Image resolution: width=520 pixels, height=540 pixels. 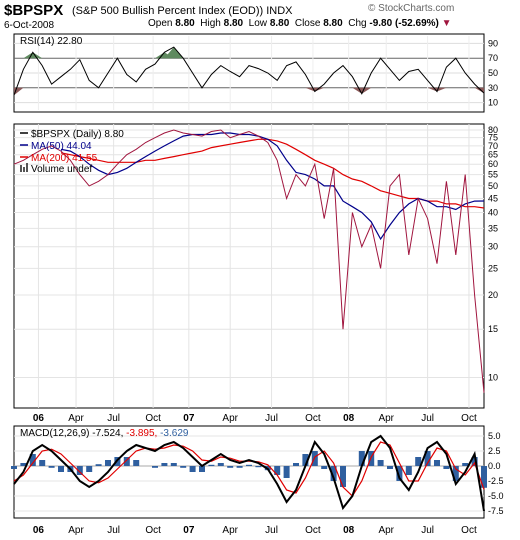 I want to click on rsi-ytick-label: 90, so click(x=493, y=43).